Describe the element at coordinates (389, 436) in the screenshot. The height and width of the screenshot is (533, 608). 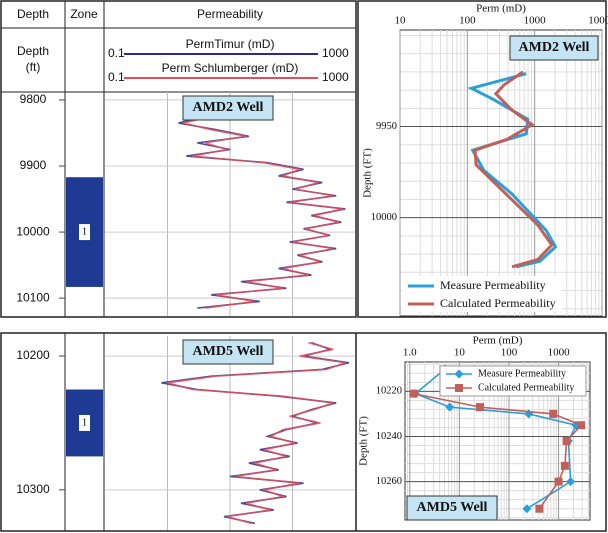
I see `y-tick-label: 10240` at that location.